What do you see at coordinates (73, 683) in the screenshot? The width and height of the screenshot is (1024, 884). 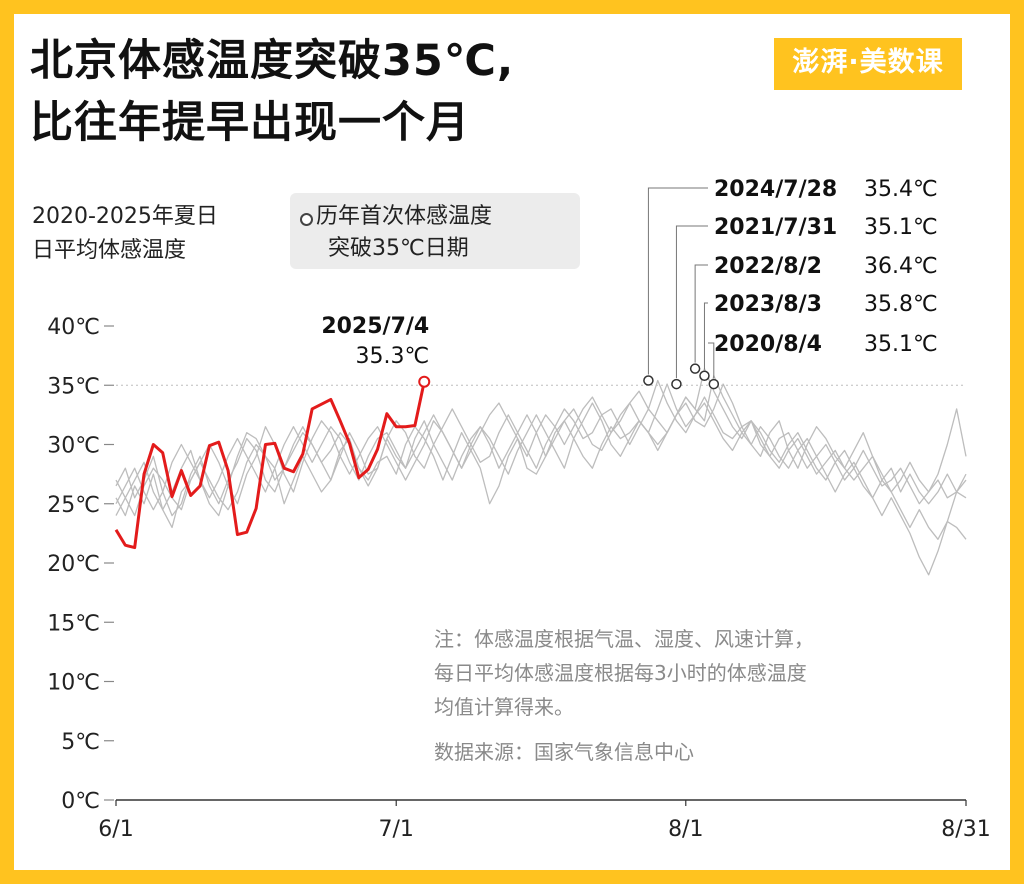 I see `y-tick-label: 10℃` at bounding box center [73, 683].